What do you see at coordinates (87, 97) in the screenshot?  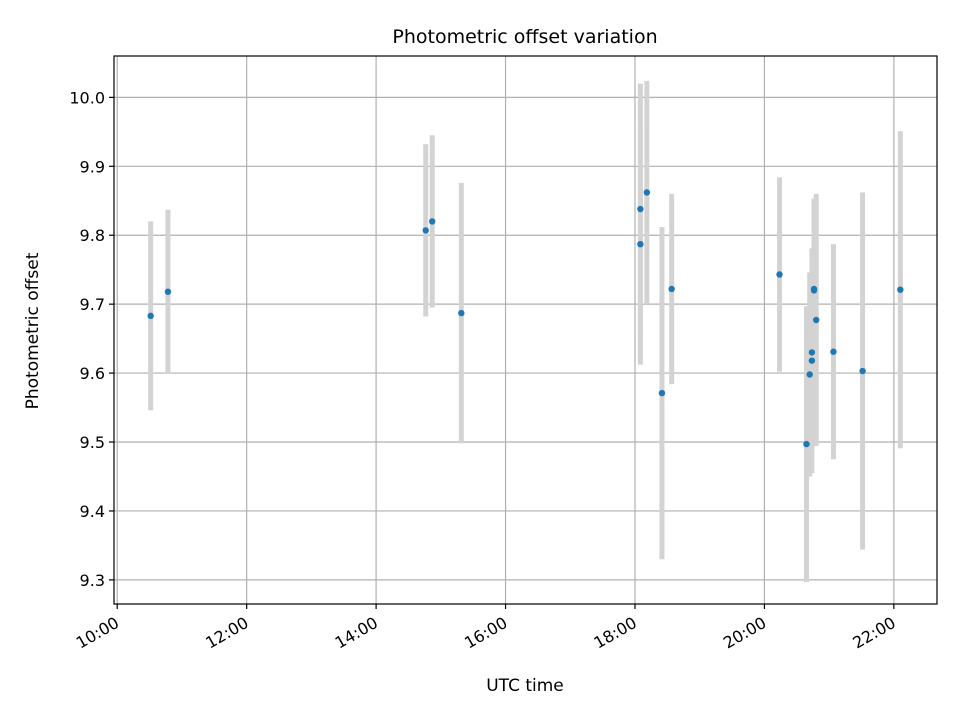 I see `y-tick-label: 10.0` at bounding box center [87, 97].